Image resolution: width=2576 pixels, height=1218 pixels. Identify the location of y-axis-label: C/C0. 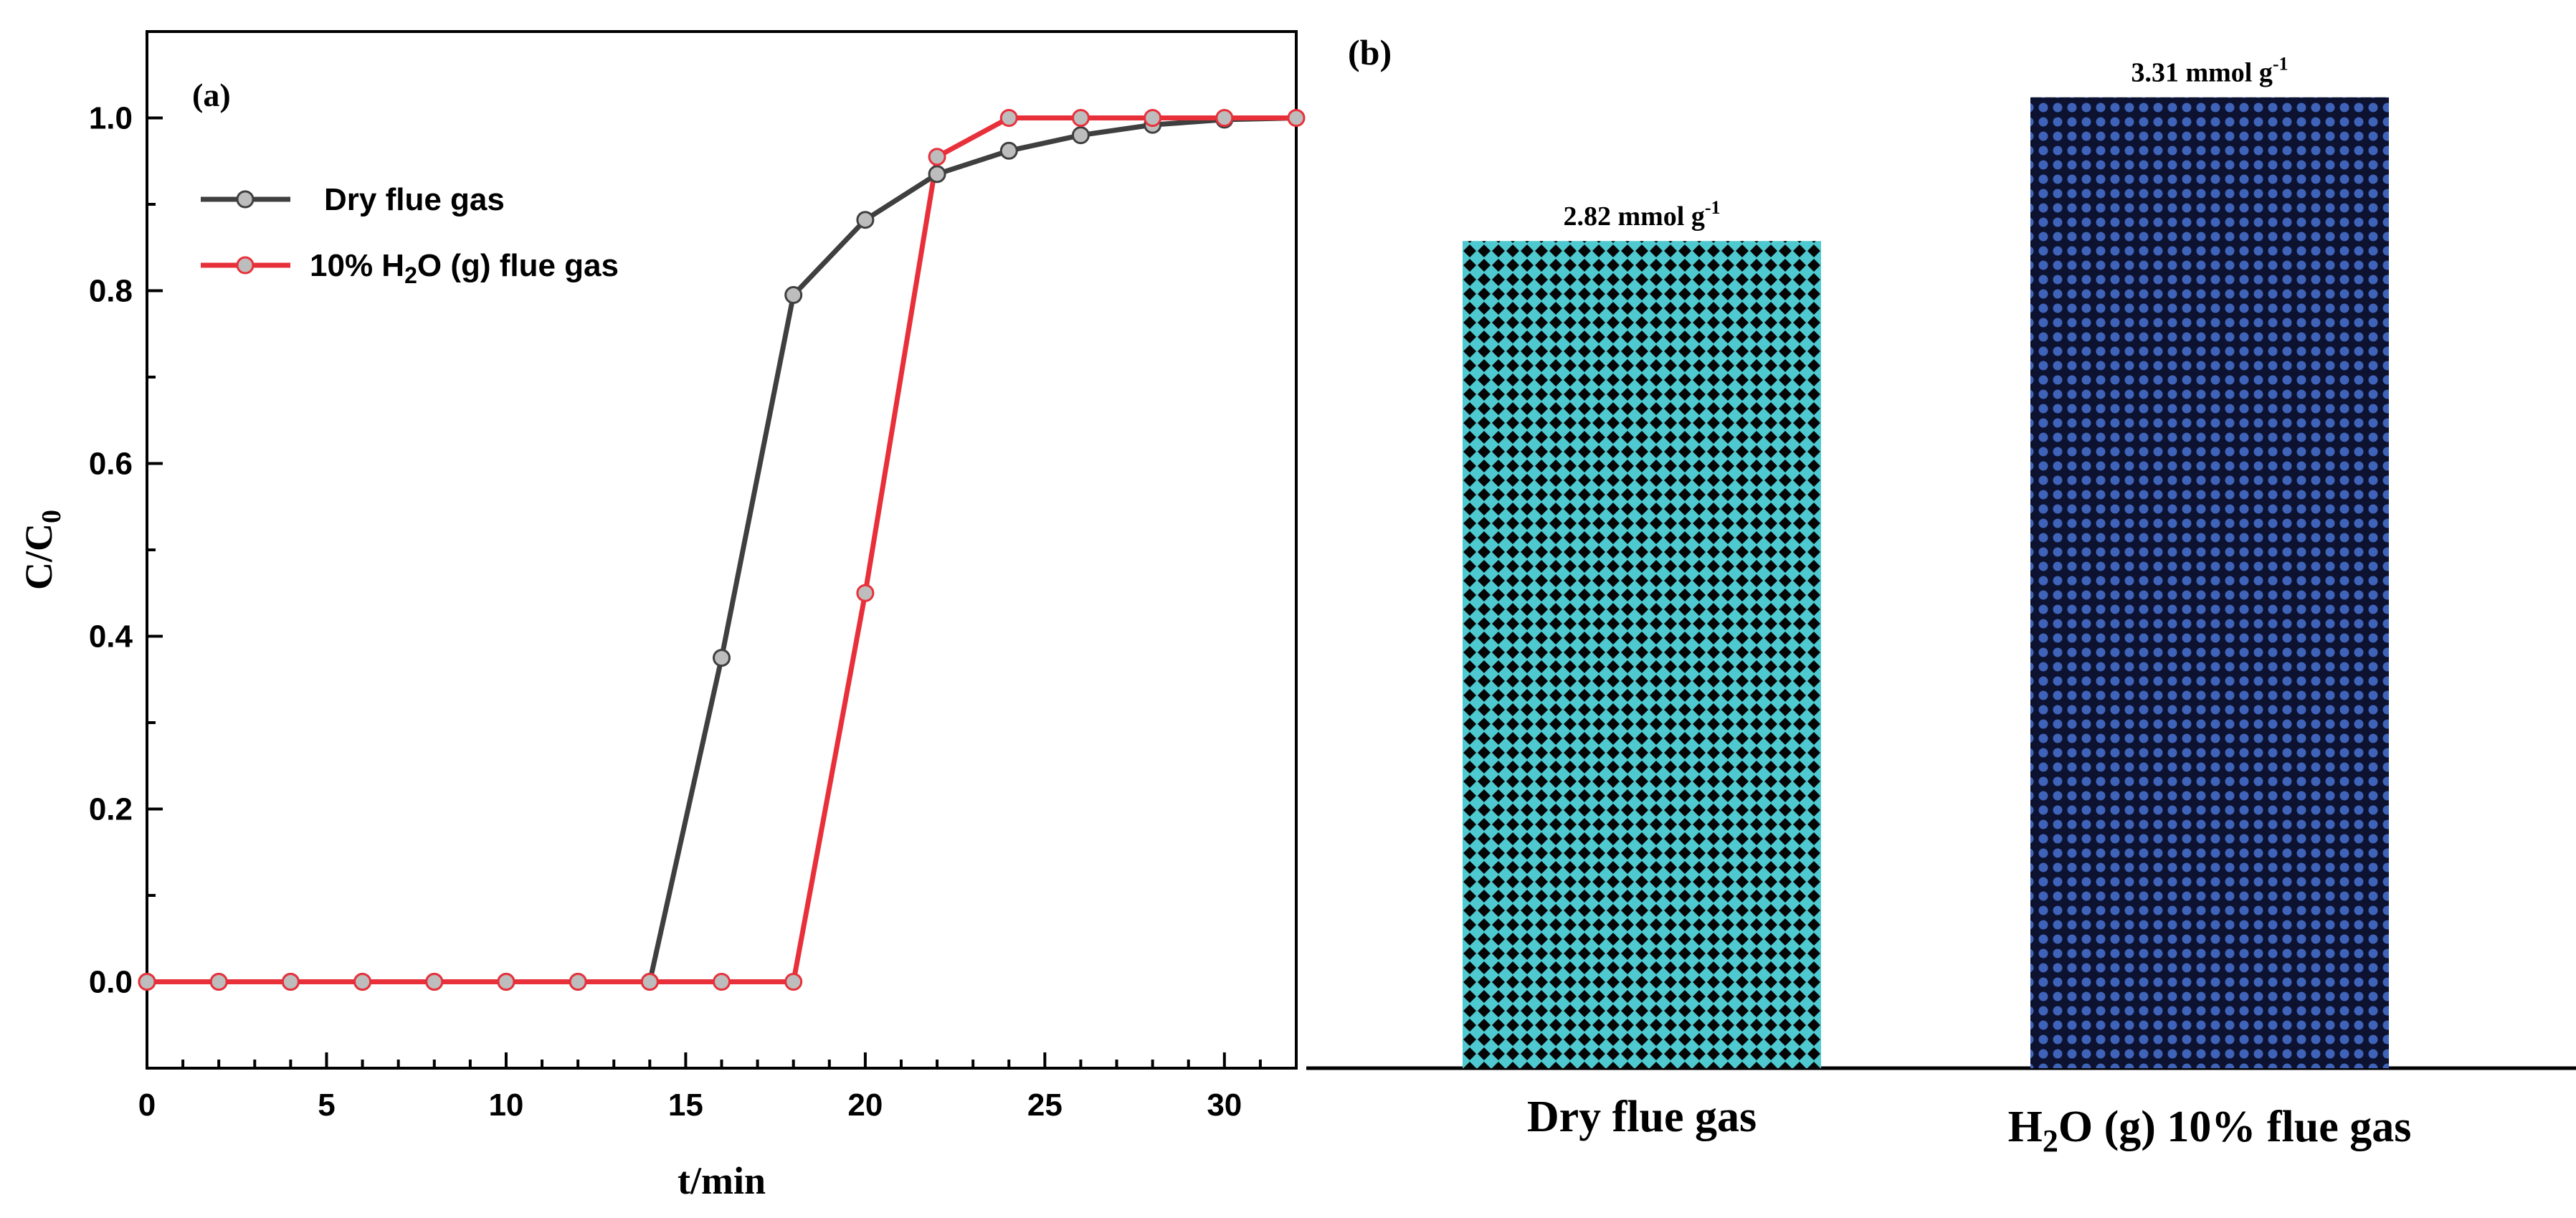
(42, 550).